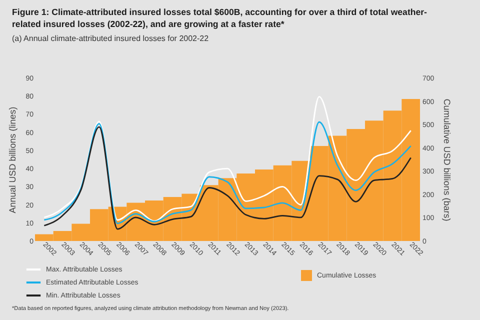  Describe the element at coordinates (13, 160) in the screenshot. I see `y-axis-title: Annual USD billions (lines)` at that location.